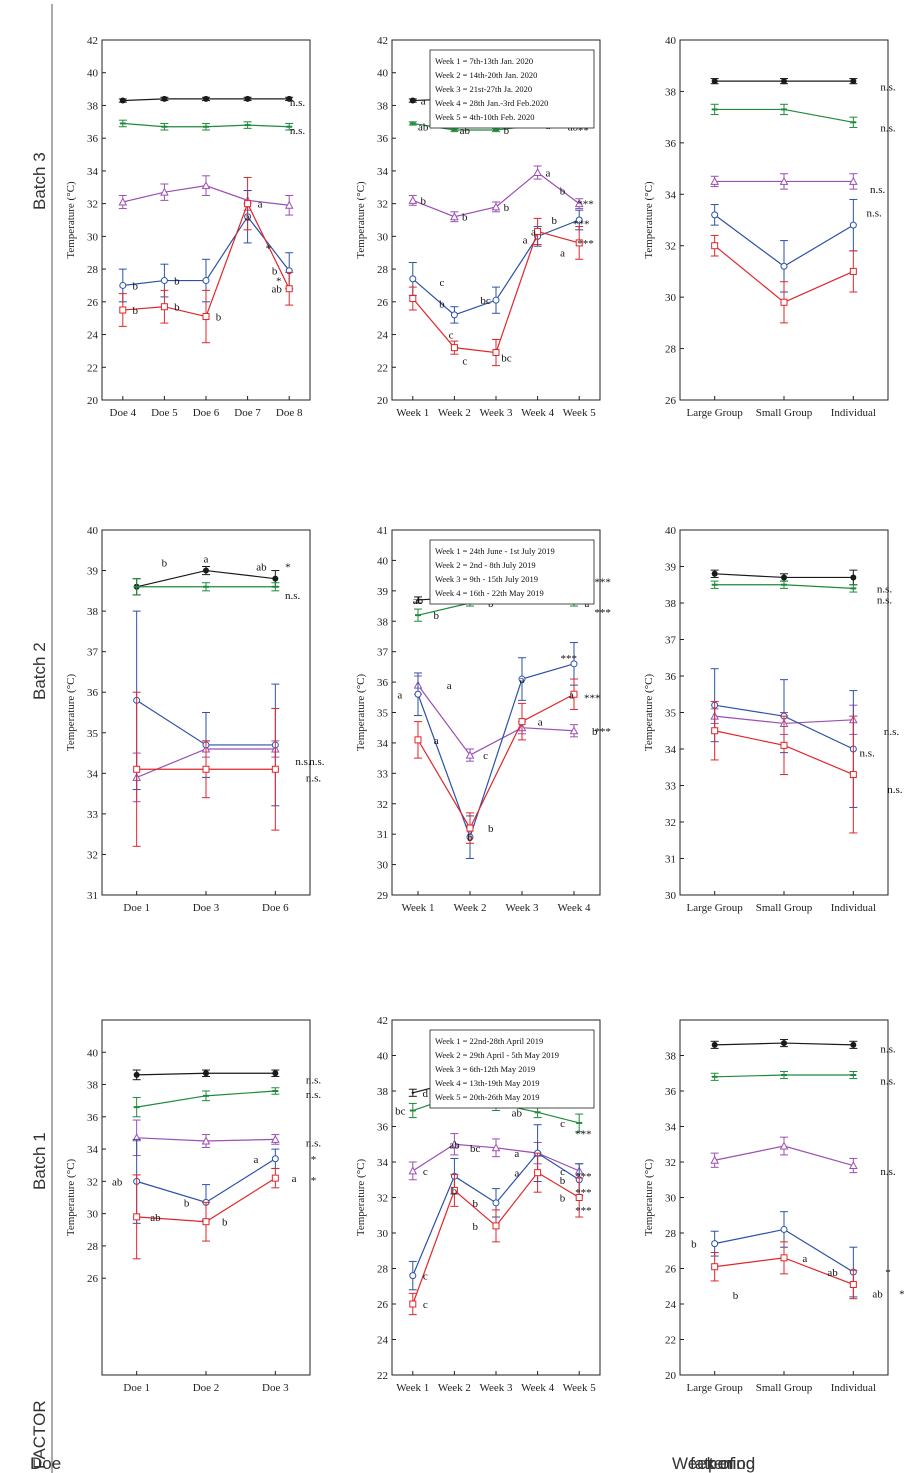 This screenshot has width=910, height=1473. I want to click on x-tick-label: Week 2, so click(454, 413).